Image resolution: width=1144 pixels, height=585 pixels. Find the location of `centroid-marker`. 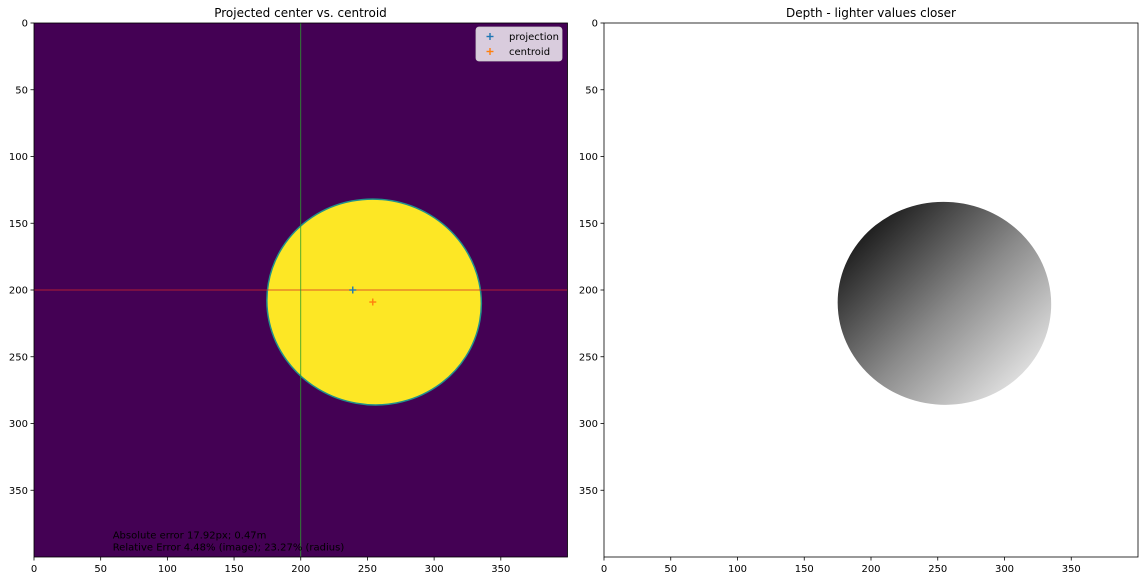

centroid-marker is located at coordinates (373, 302).